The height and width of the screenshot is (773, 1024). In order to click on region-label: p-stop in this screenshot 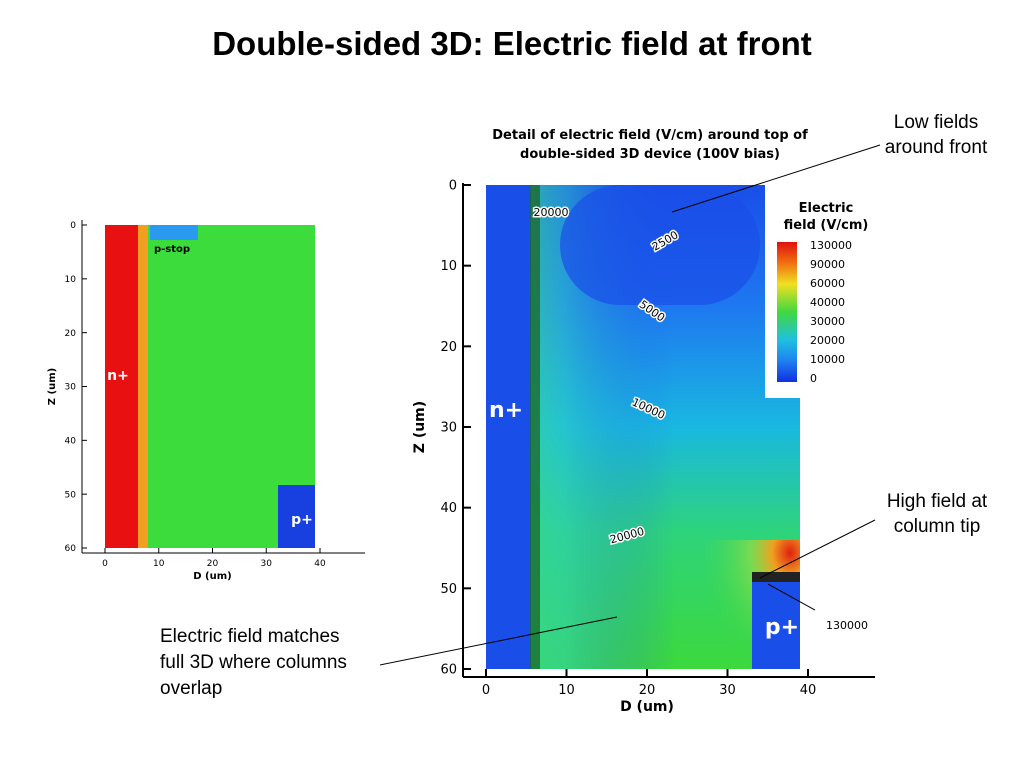, I will do `click(172, 249)`.